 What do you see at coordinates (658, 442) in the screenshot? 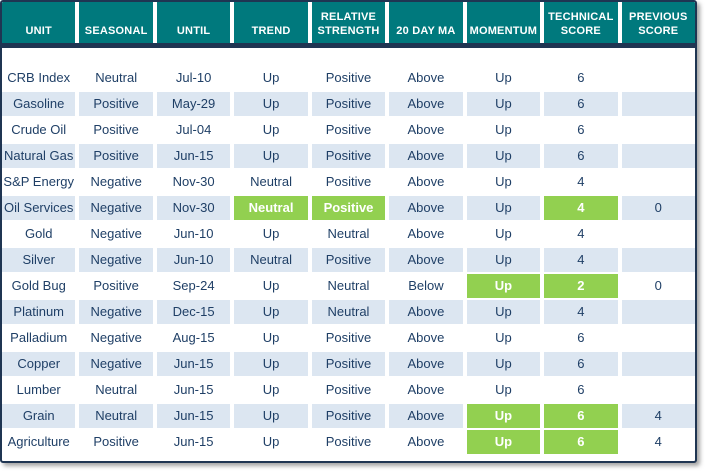
I see `cell-previous-score: 4` at bounding box center [658, 442].